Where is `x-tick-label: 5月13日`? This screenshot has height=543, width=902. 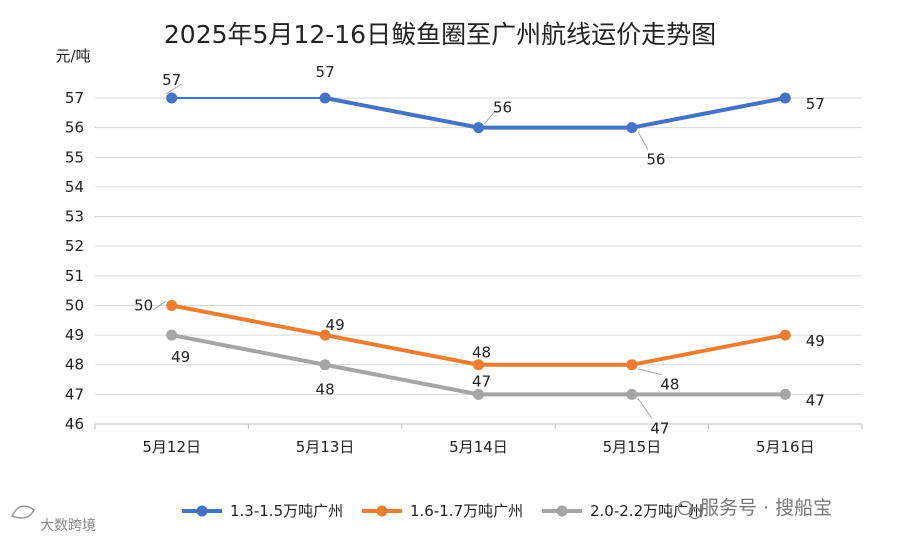
x-tick-label: 5月13日 is located at coordinates (325, 447).